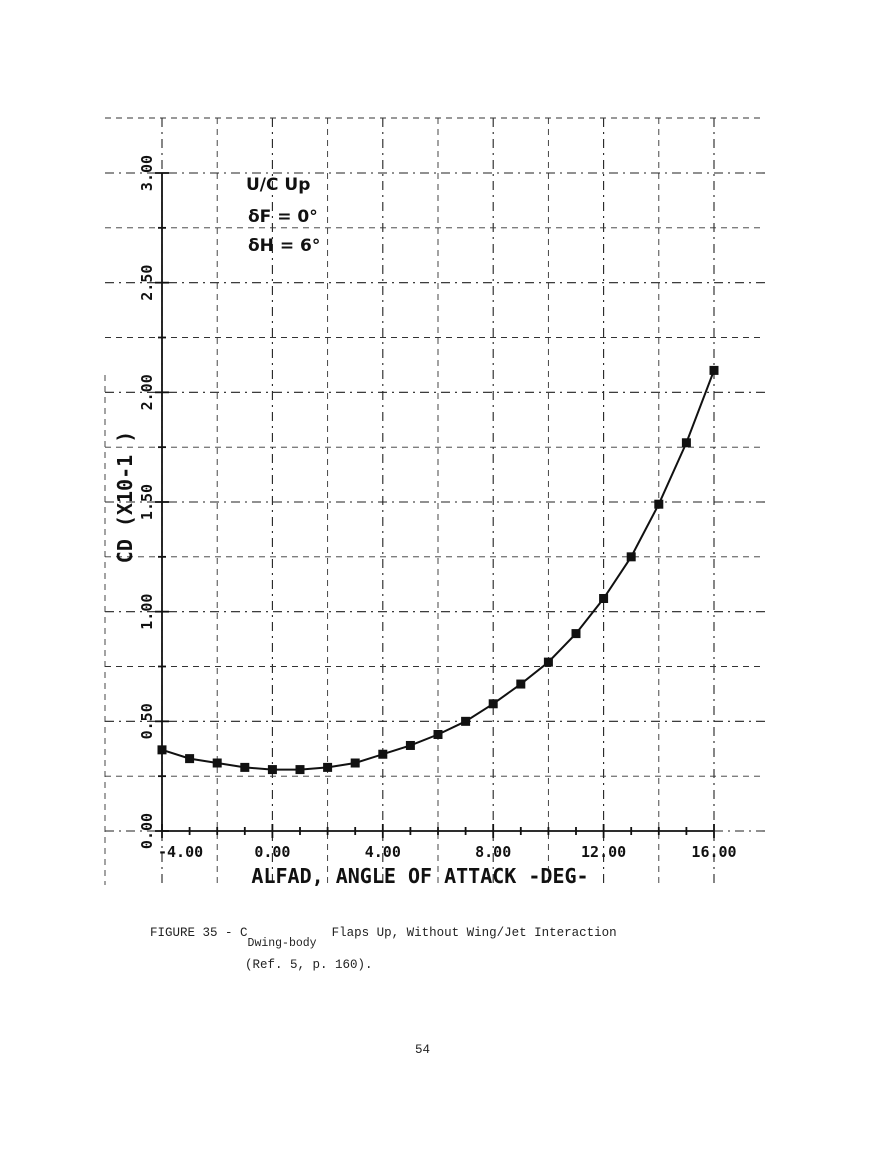  What do you see at coordinates (603, 852) in the screenshot?
I see `x-tick-label: 12.00` at bounding box center [603, 852].